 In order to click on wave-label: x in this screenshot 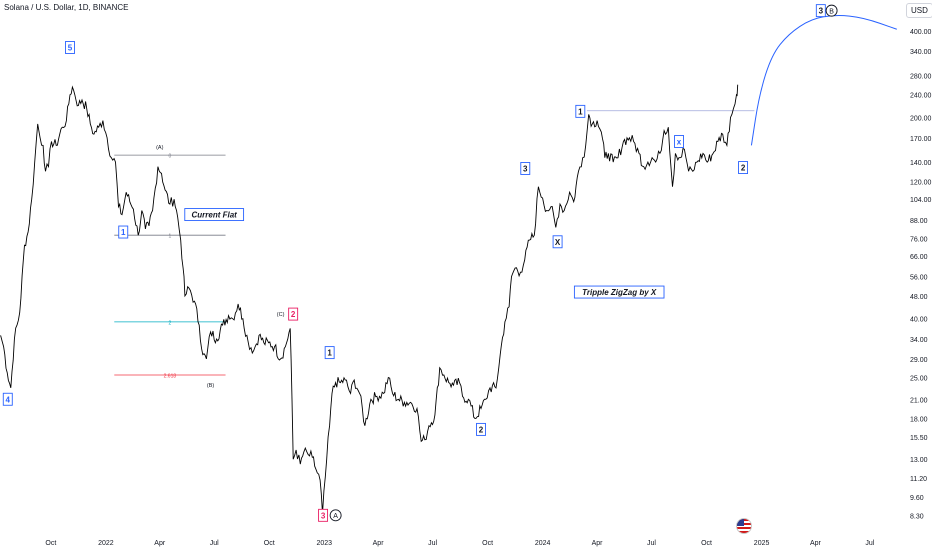, I will do `click(679, 142)`.